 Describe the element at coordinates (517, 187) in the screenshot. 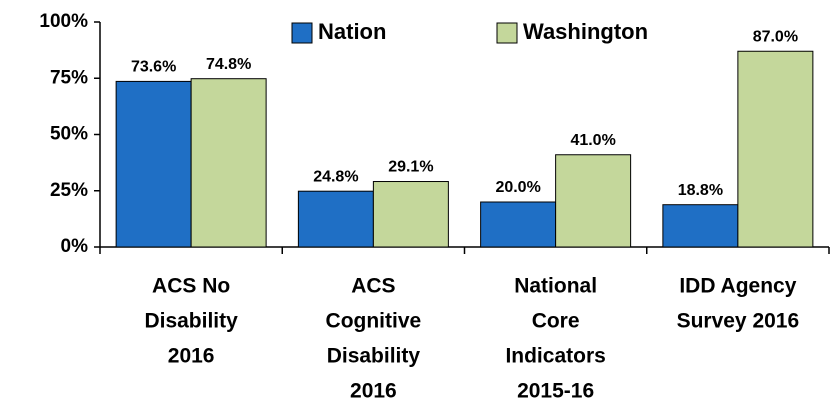

I see `value-label: 20.0%` at that location.